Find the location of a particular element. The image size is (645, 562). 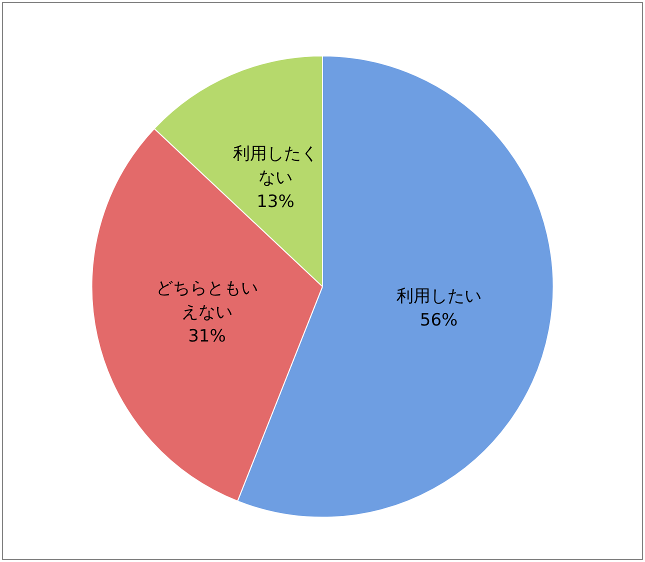

slice-label: 利用したい is located at coordinates (439, 296).